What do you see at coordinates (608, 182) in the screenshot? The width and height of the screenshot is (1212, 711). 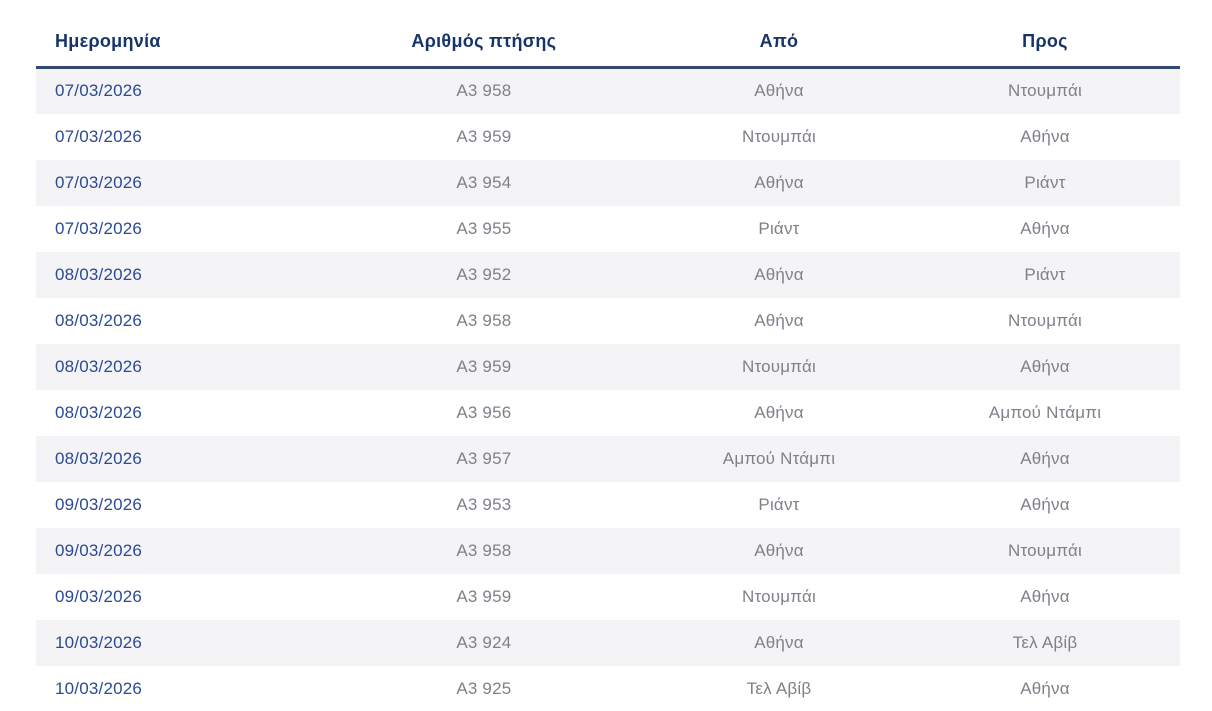 I see `table-row: 07/03/2026 A3 954 Αθήνα Ριάντ` at bounding box center [608, 182].